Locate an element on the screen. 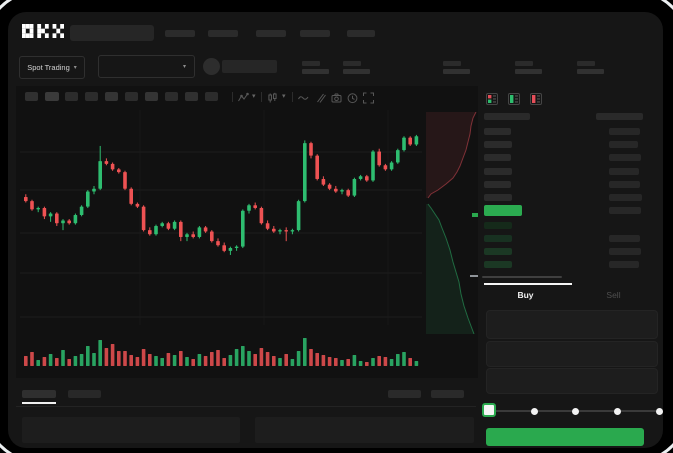 Image resolution: width=673 pixels, height=453 pixels. line-type-icon is located at coordinates (303, 97).